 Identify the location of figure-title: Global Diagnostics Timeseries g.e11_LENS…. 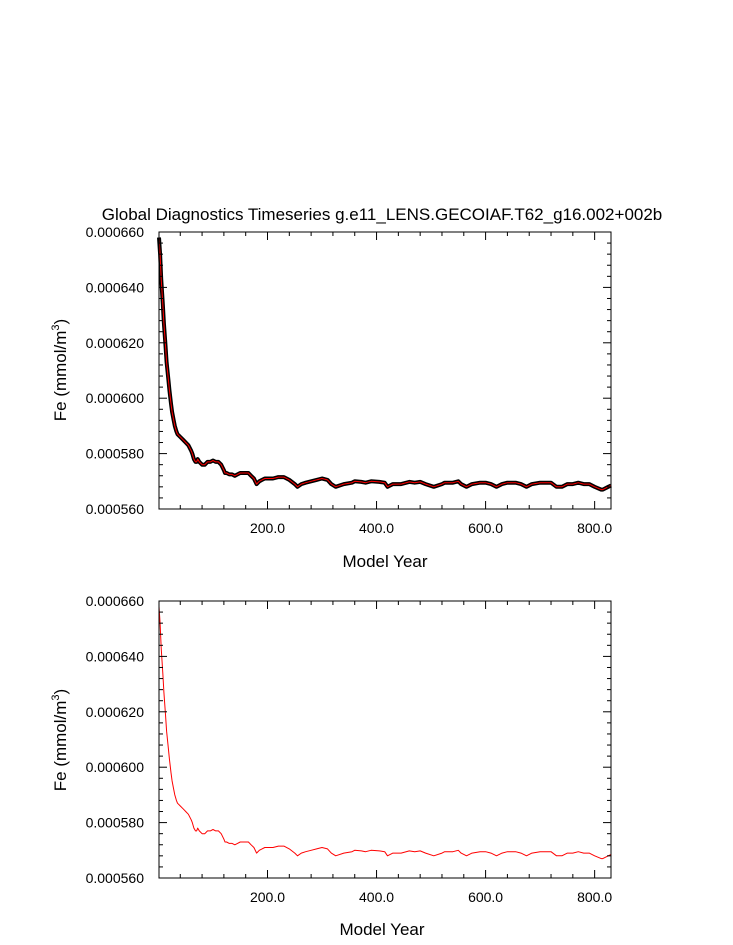
(382, 214).